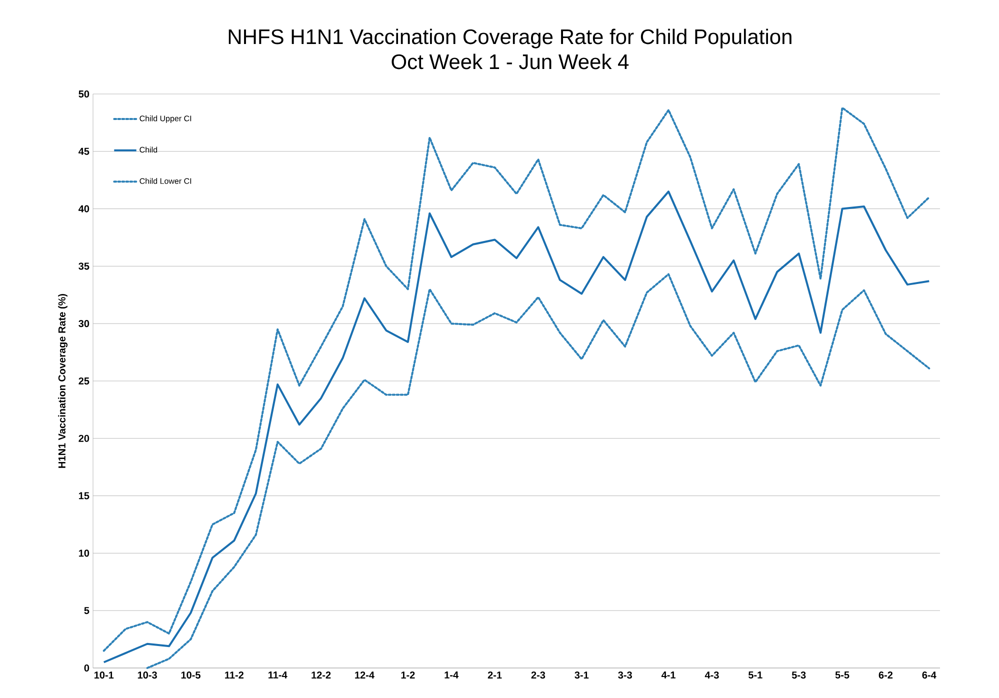 The image size is (999, 698). What do you see at coordinates (278, 675) in the screenshot?
I see `x-tick-label: 11-4` at bounding box center [278, 675].